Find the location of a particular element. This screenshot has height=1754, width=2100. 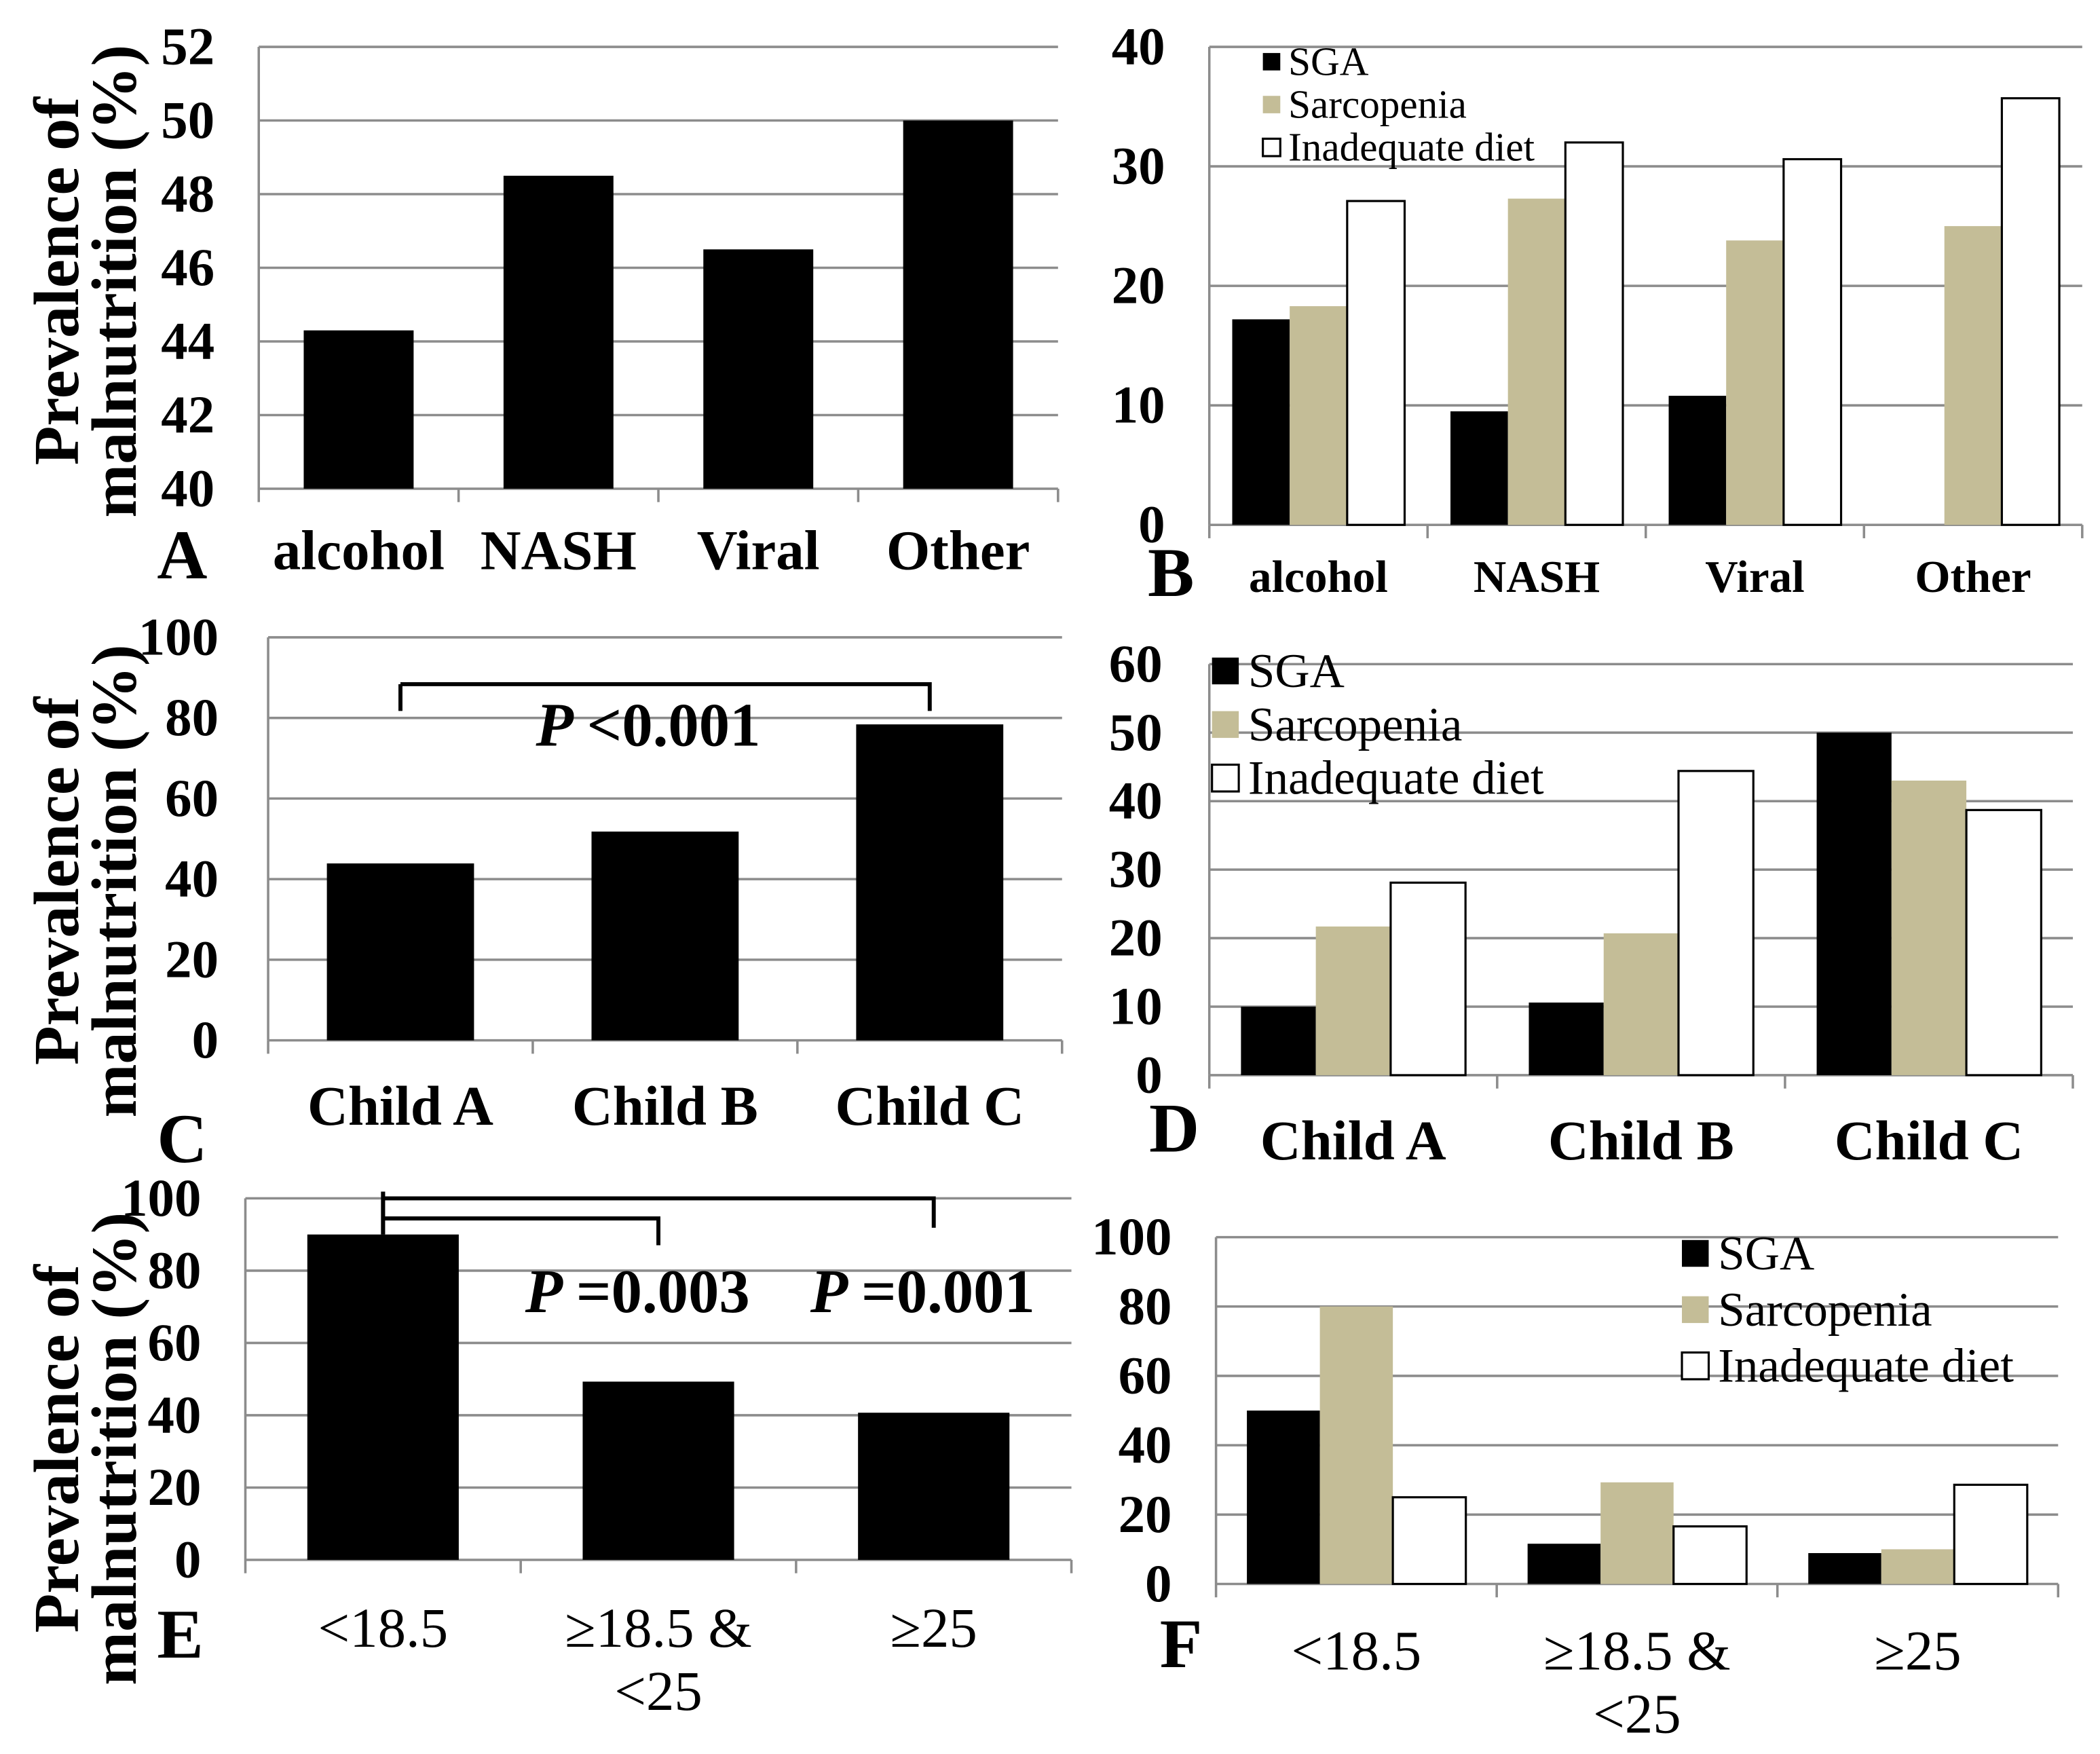

y-tick-label: 48 is located at coordinates (187, 194).